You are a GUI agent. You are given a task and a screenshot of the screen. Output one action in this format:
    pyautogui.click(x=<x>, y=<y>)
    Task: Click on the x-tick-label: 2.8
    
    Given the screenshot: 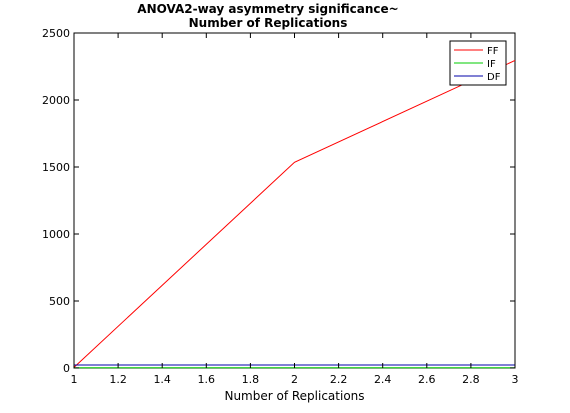 What is the action you would take?
    pyautogui.click(x=471, y=379)
    